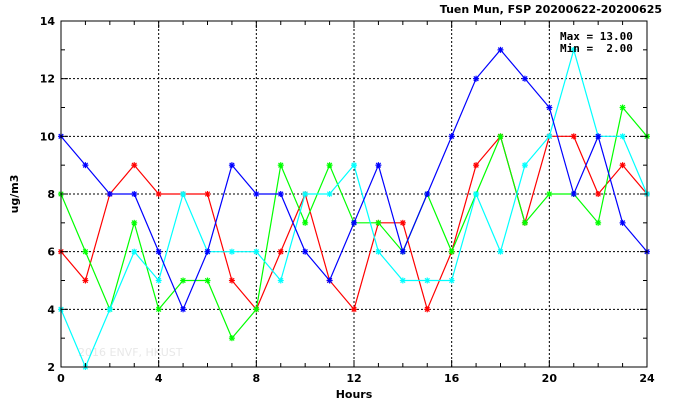 Image resolution: width=674 pixels, height=409 pixels. I want to click on y-tick-label: 4, so click(51, 309).